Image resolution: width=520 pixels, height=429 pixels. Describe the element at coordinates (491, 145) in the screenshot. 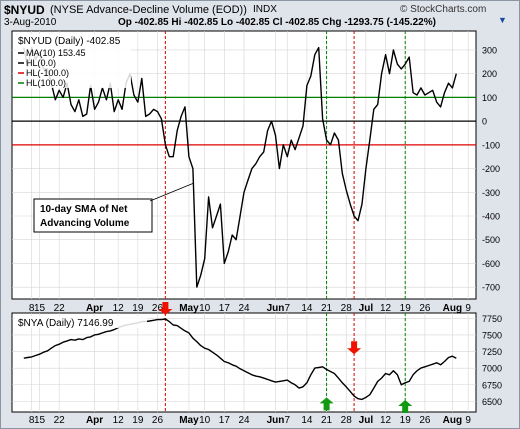

I see `y-tick-label: -100` at that location.